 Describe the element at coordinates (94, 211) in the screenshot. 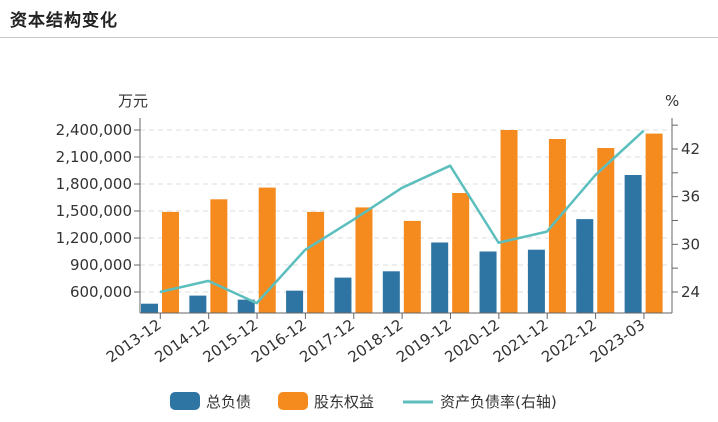

I see `left-tick-label: 1,500,000` at that location.